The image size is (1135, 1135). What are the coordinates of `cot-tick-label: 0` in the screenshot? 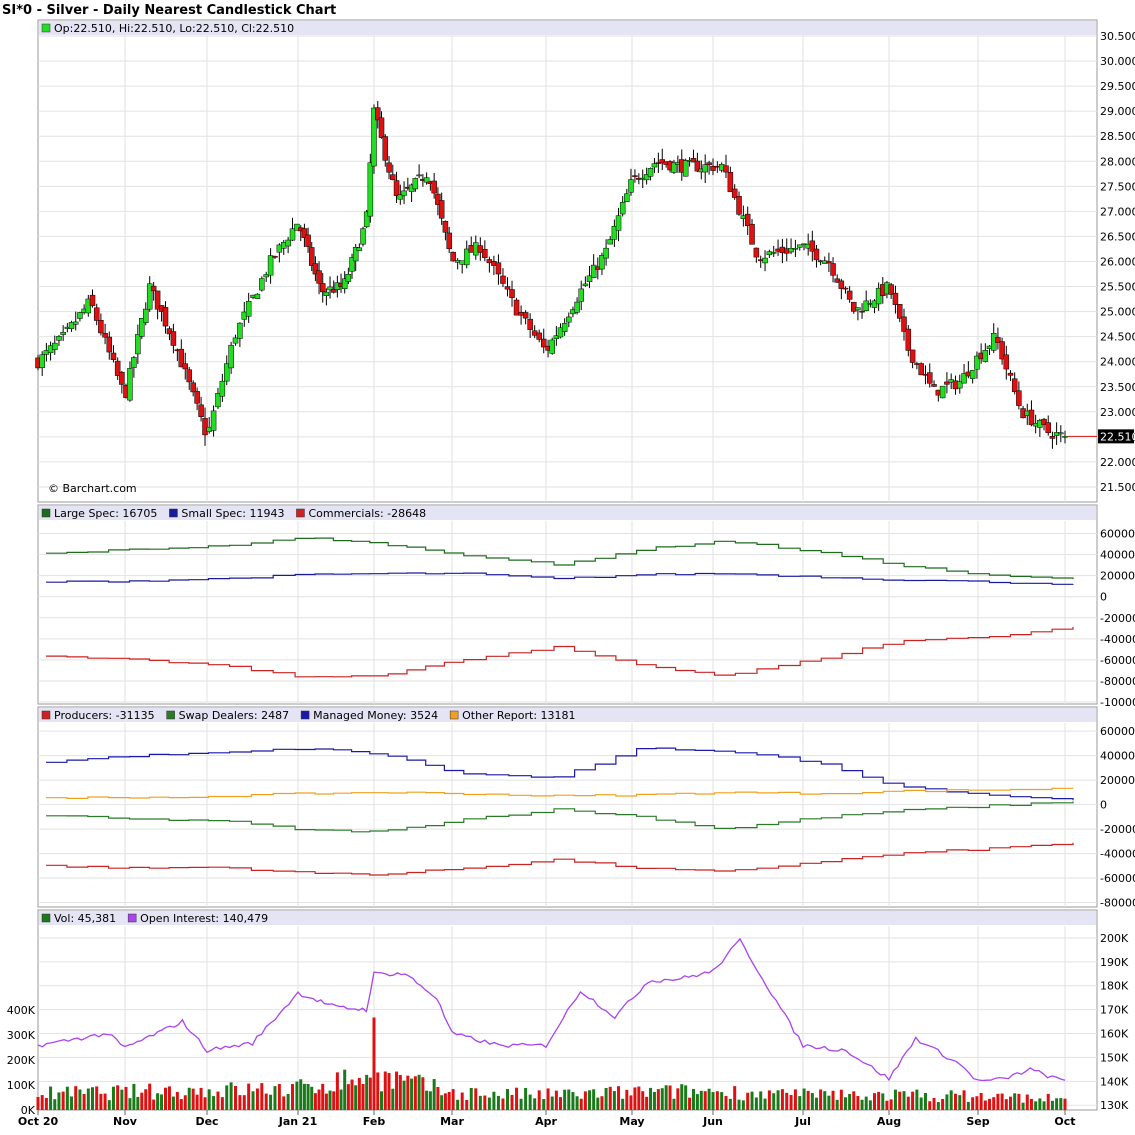 It's located at (1103, 597).